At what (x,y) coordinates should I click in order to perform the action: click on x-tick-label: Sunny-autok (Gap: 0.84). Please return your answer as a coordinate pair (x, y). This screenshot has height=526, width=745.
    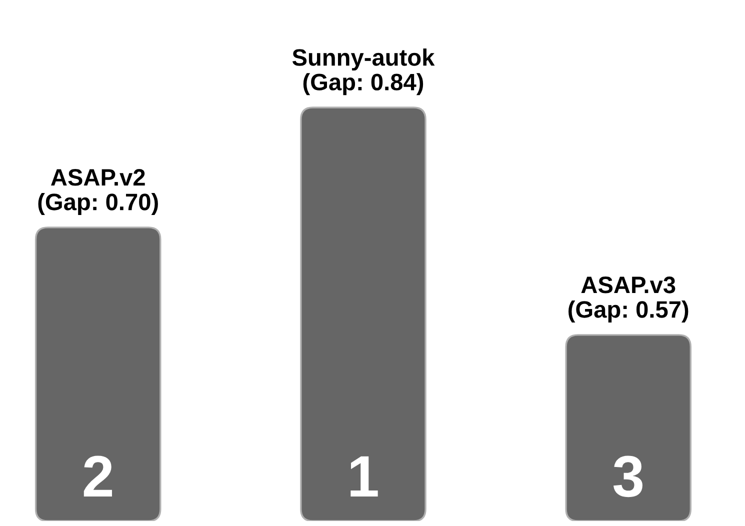
    Looking at the image, I should click on (363, 72).